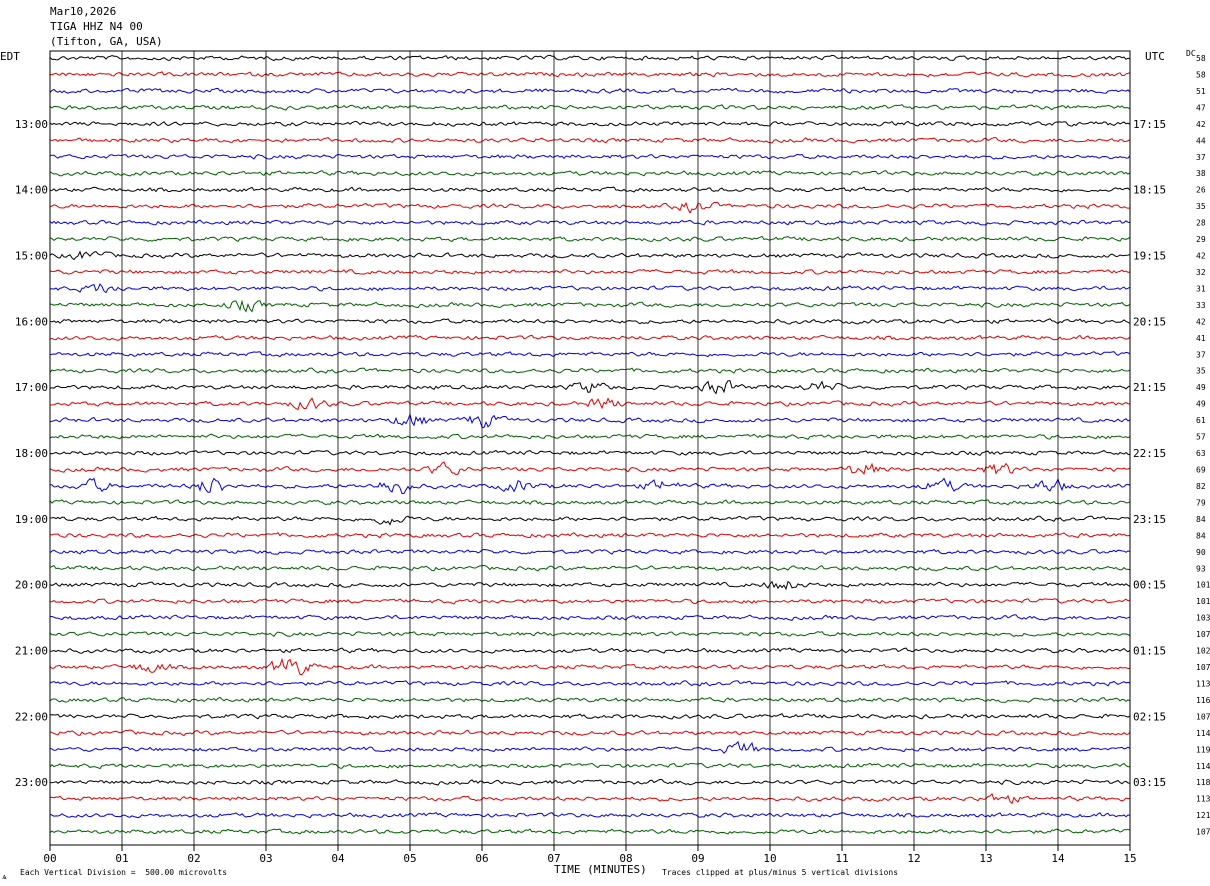  I want to click on station-location: (Tifton, GA, USA), so click(106, 41).